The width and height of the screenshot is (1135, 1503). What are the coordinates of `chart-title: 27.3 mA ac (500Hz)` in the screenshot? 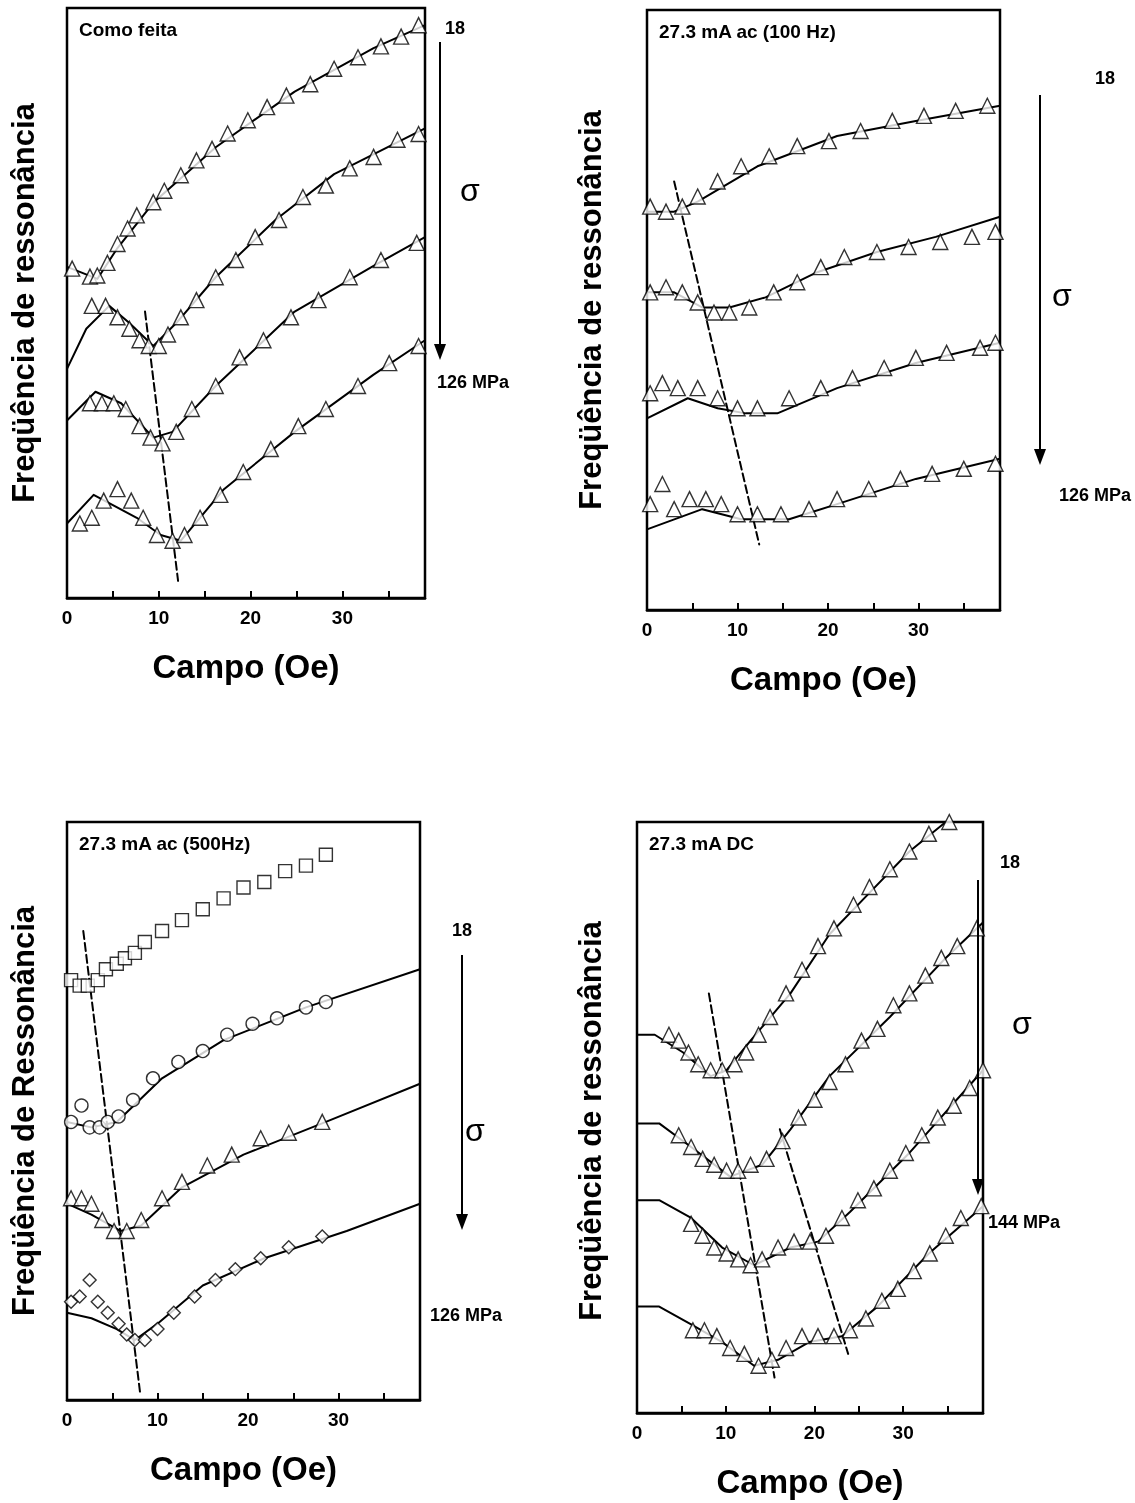 It's located at (165, 843).